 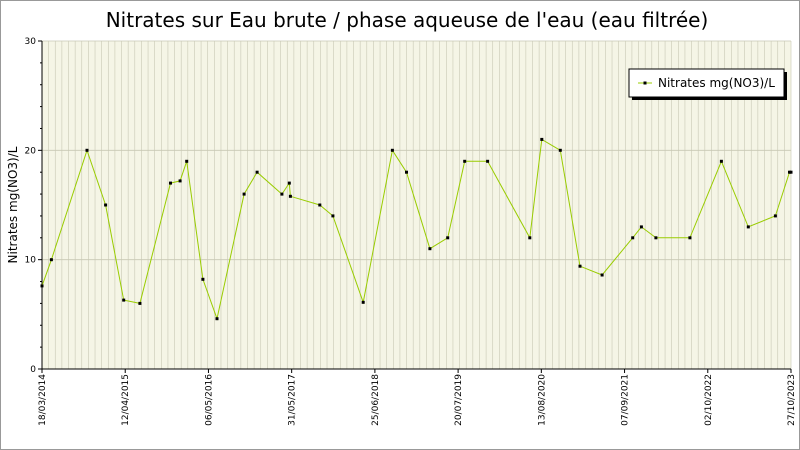 What do you see at coordinates (542, 400) in the screenshot?
I see `x-tick-label: 13/08/2020` at bounding box center [542, 400].